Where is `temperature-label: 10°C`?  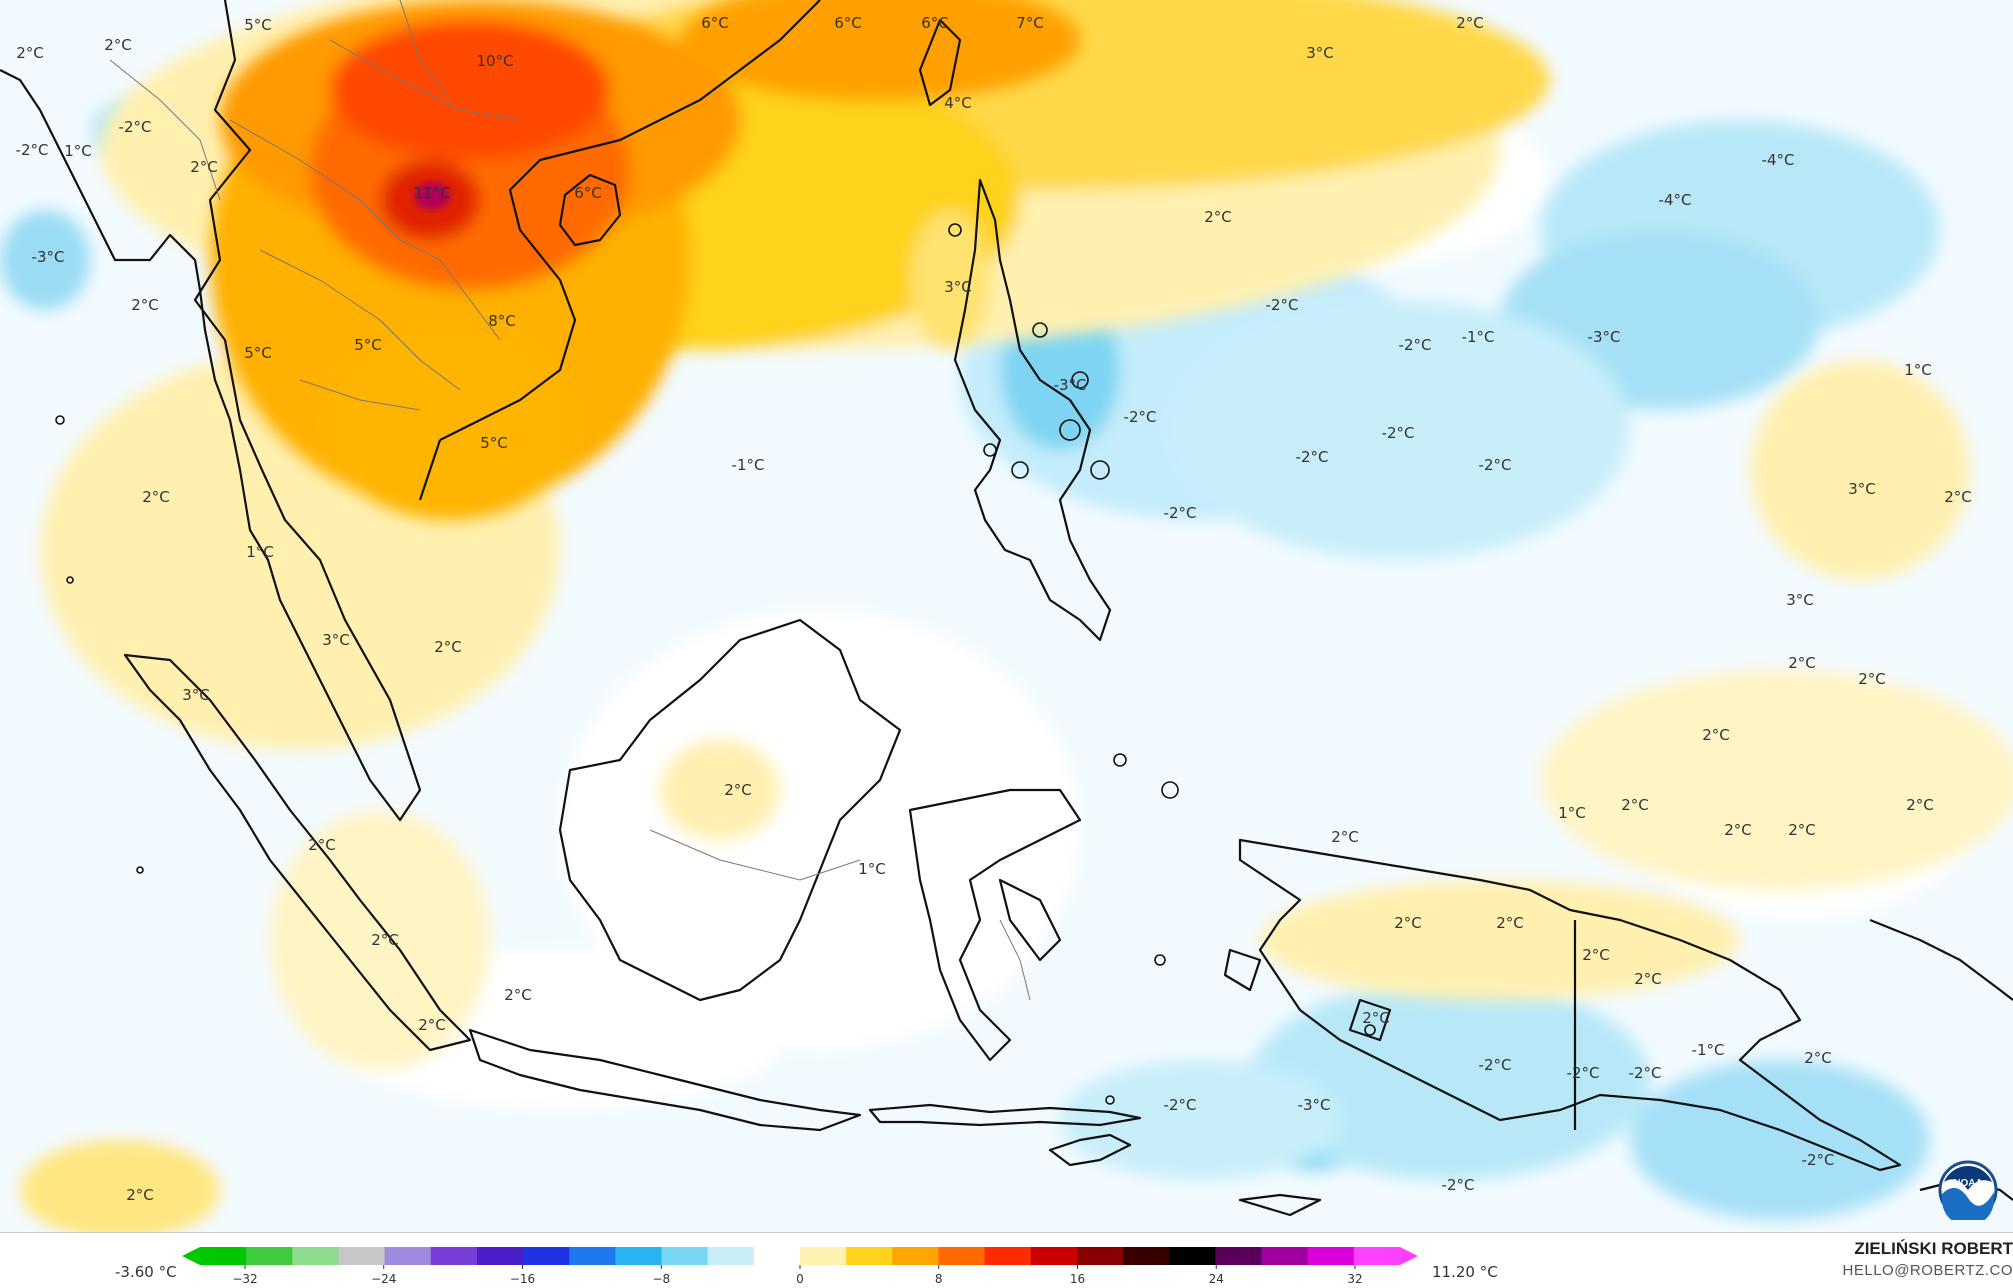 temperature-label: 10°C is located at coordinates (494, 61).